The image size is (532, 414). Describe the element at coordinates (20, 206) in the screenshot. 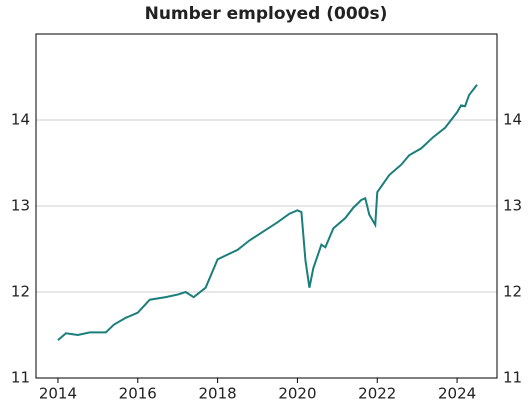

I see `y-tick-label: 13` at that location.